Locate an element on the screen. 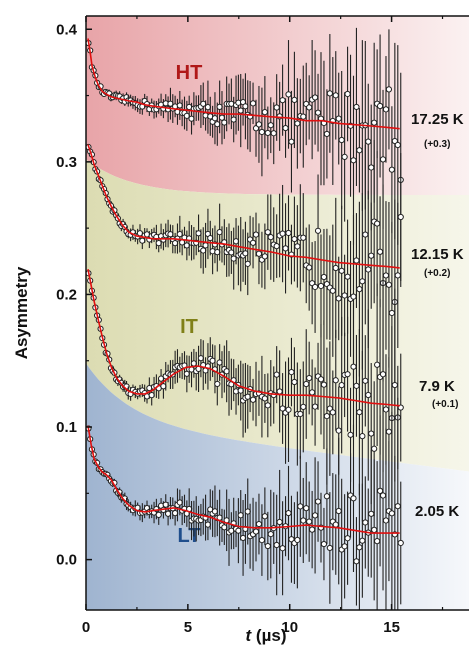 This screenshot has width=469, height=646. x-axis-label-unit: (µs) is located at coordinates (268, 635).